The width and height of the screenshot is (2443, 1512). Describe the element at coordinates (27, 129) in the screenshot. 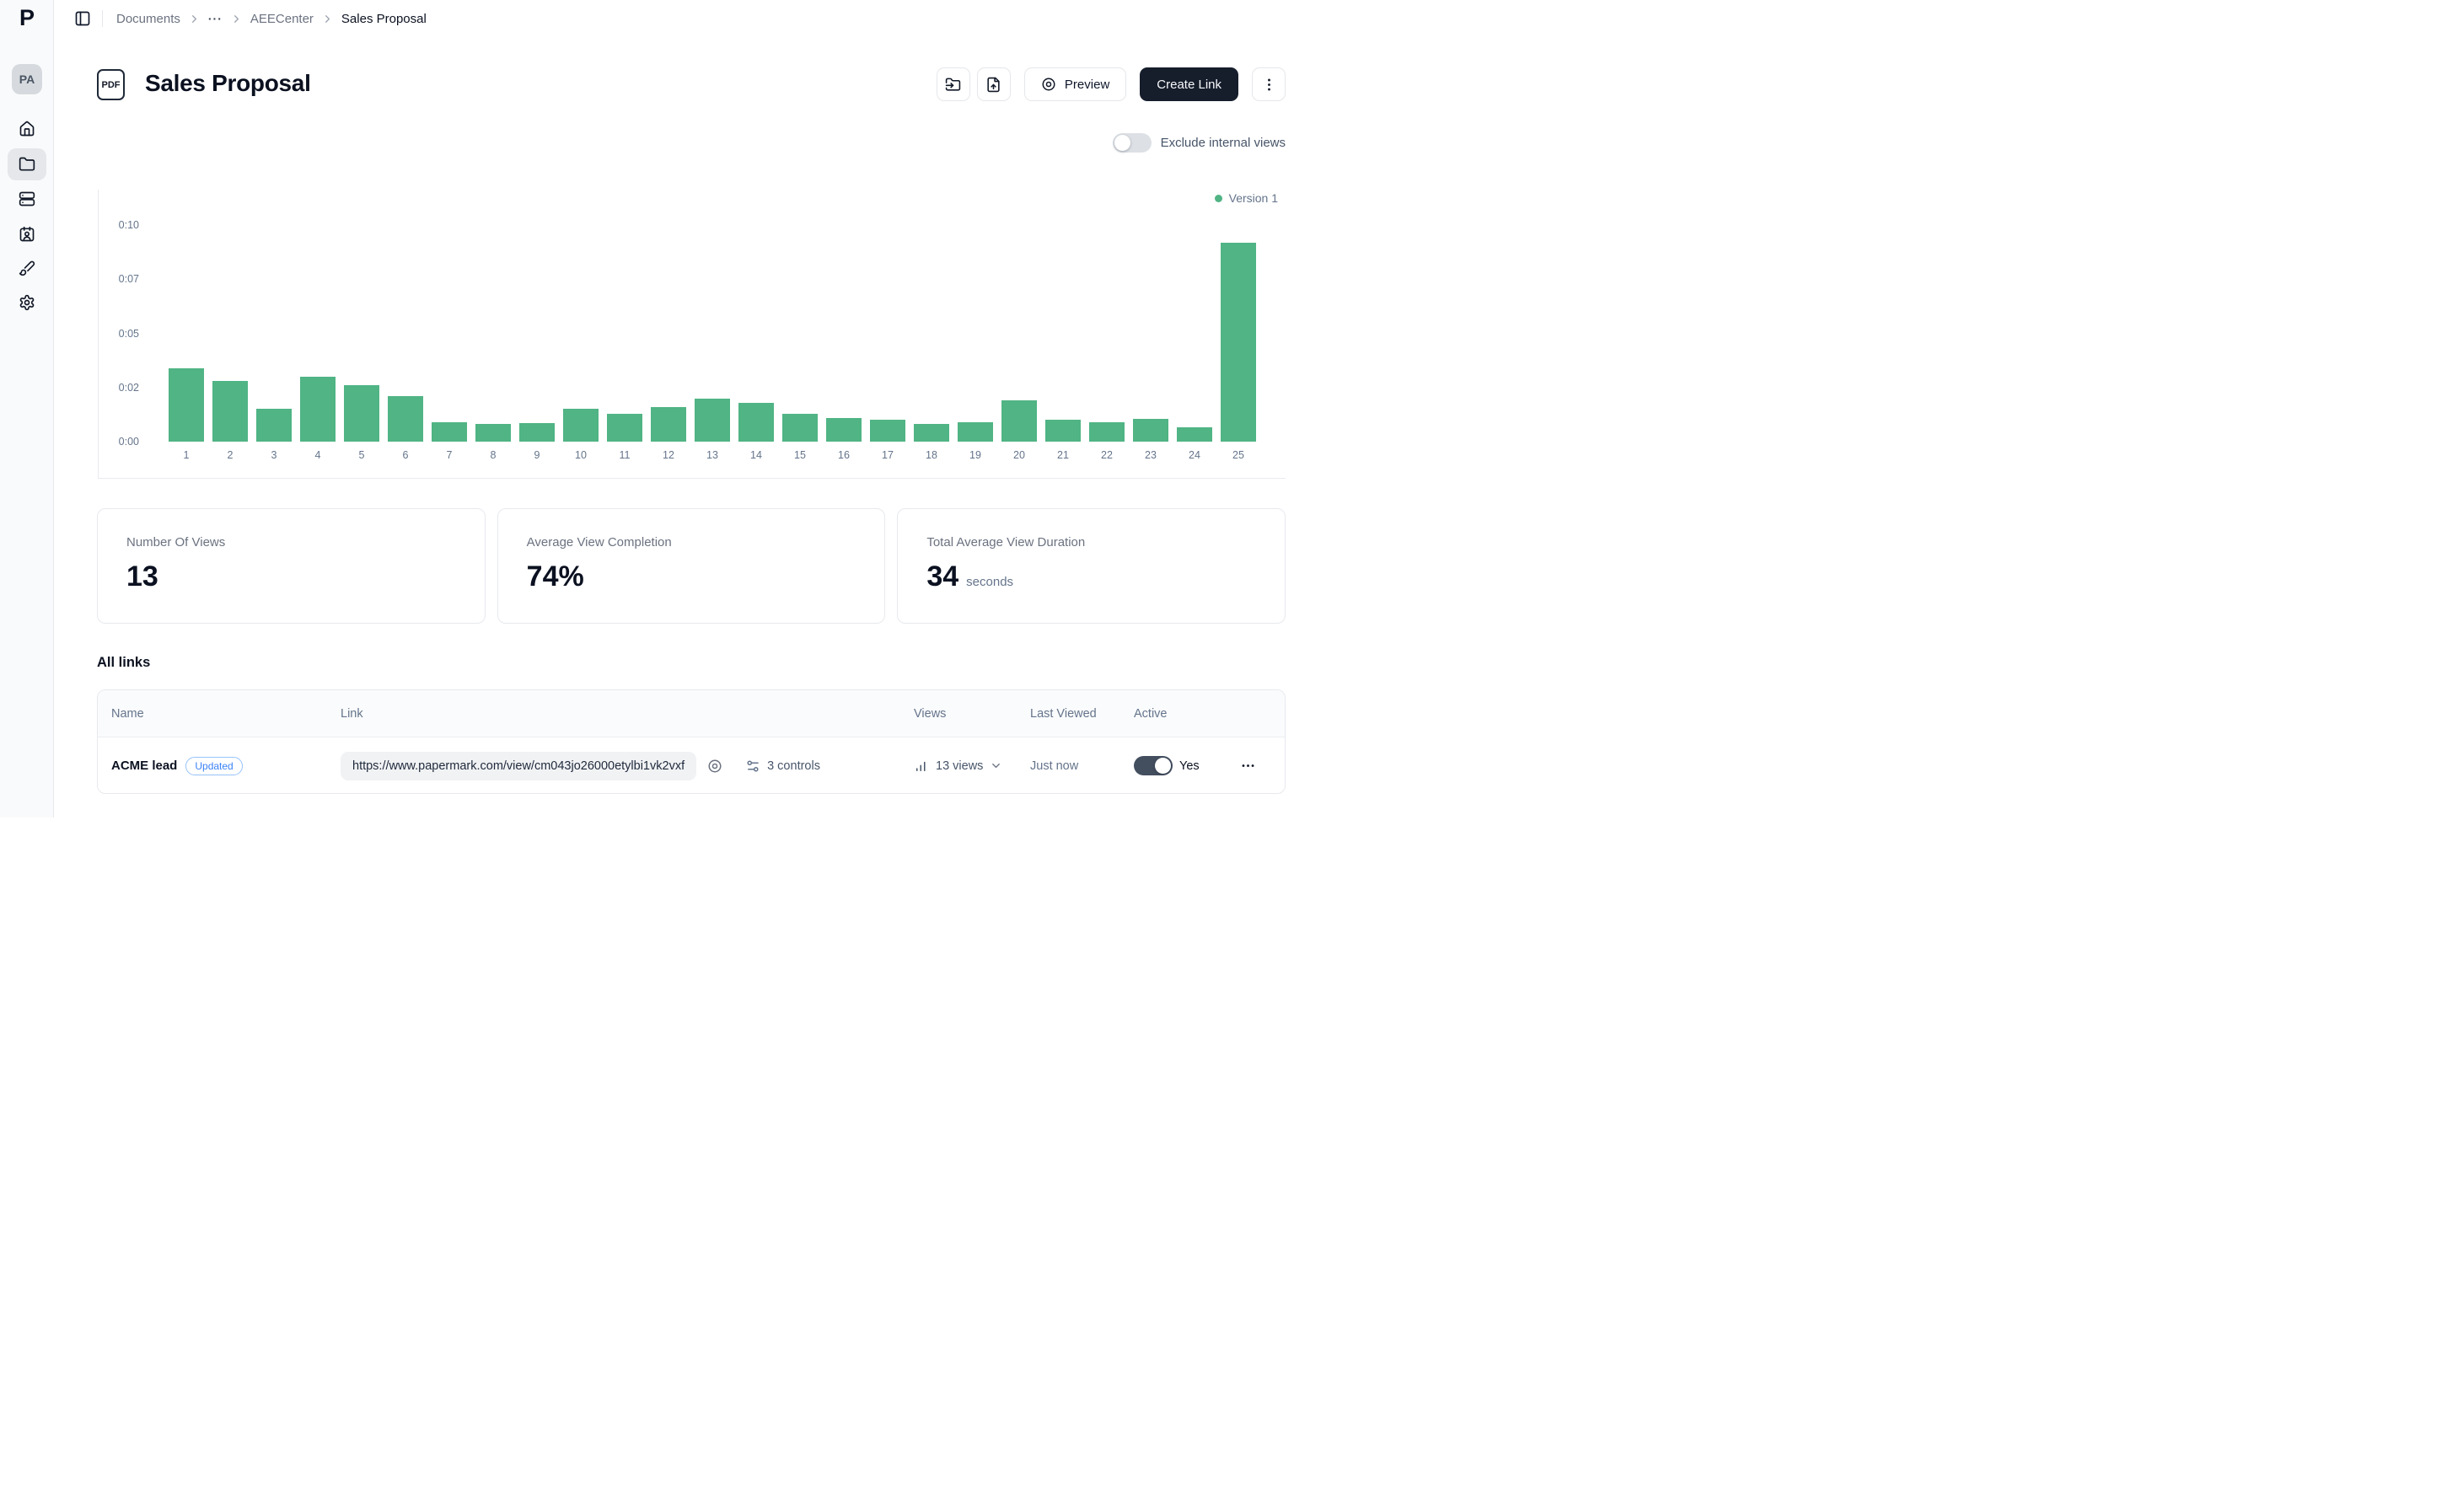

I see `sidebar-item-home` at that location.